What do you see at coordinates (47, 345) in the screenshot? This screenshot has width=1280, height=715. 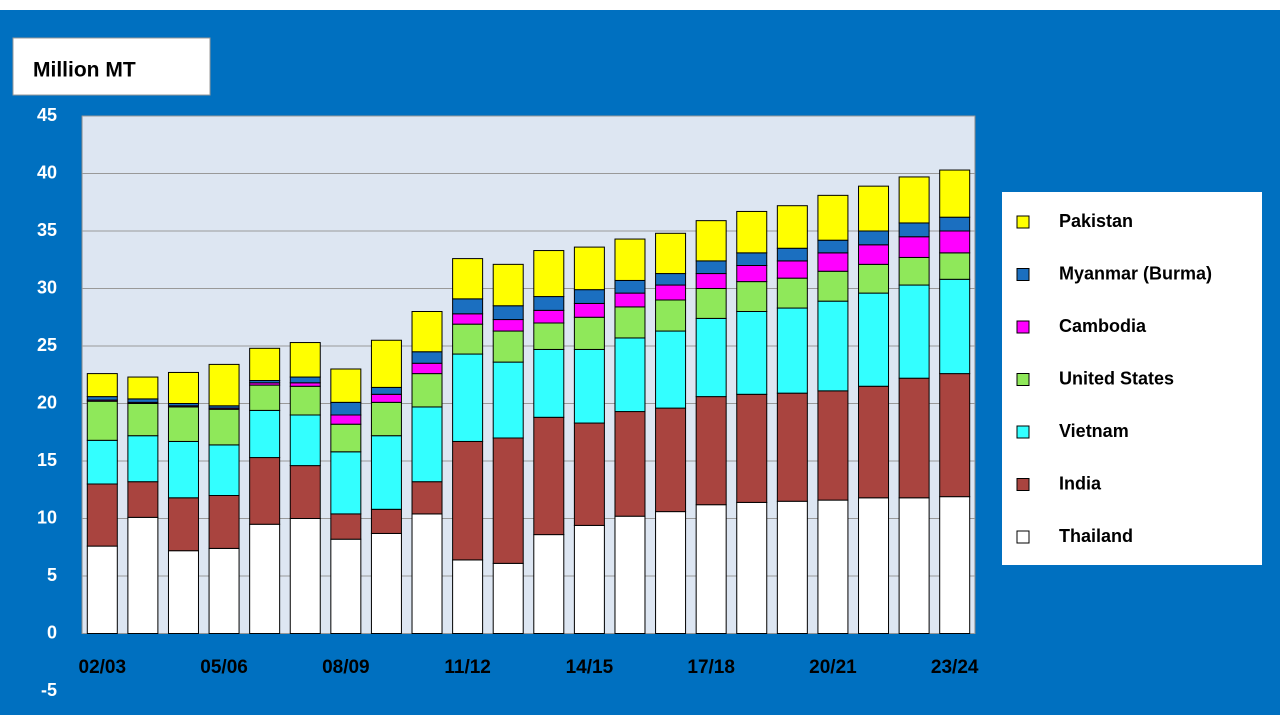 I see `y-tick-label: 25` at bounding box center [47, 345].